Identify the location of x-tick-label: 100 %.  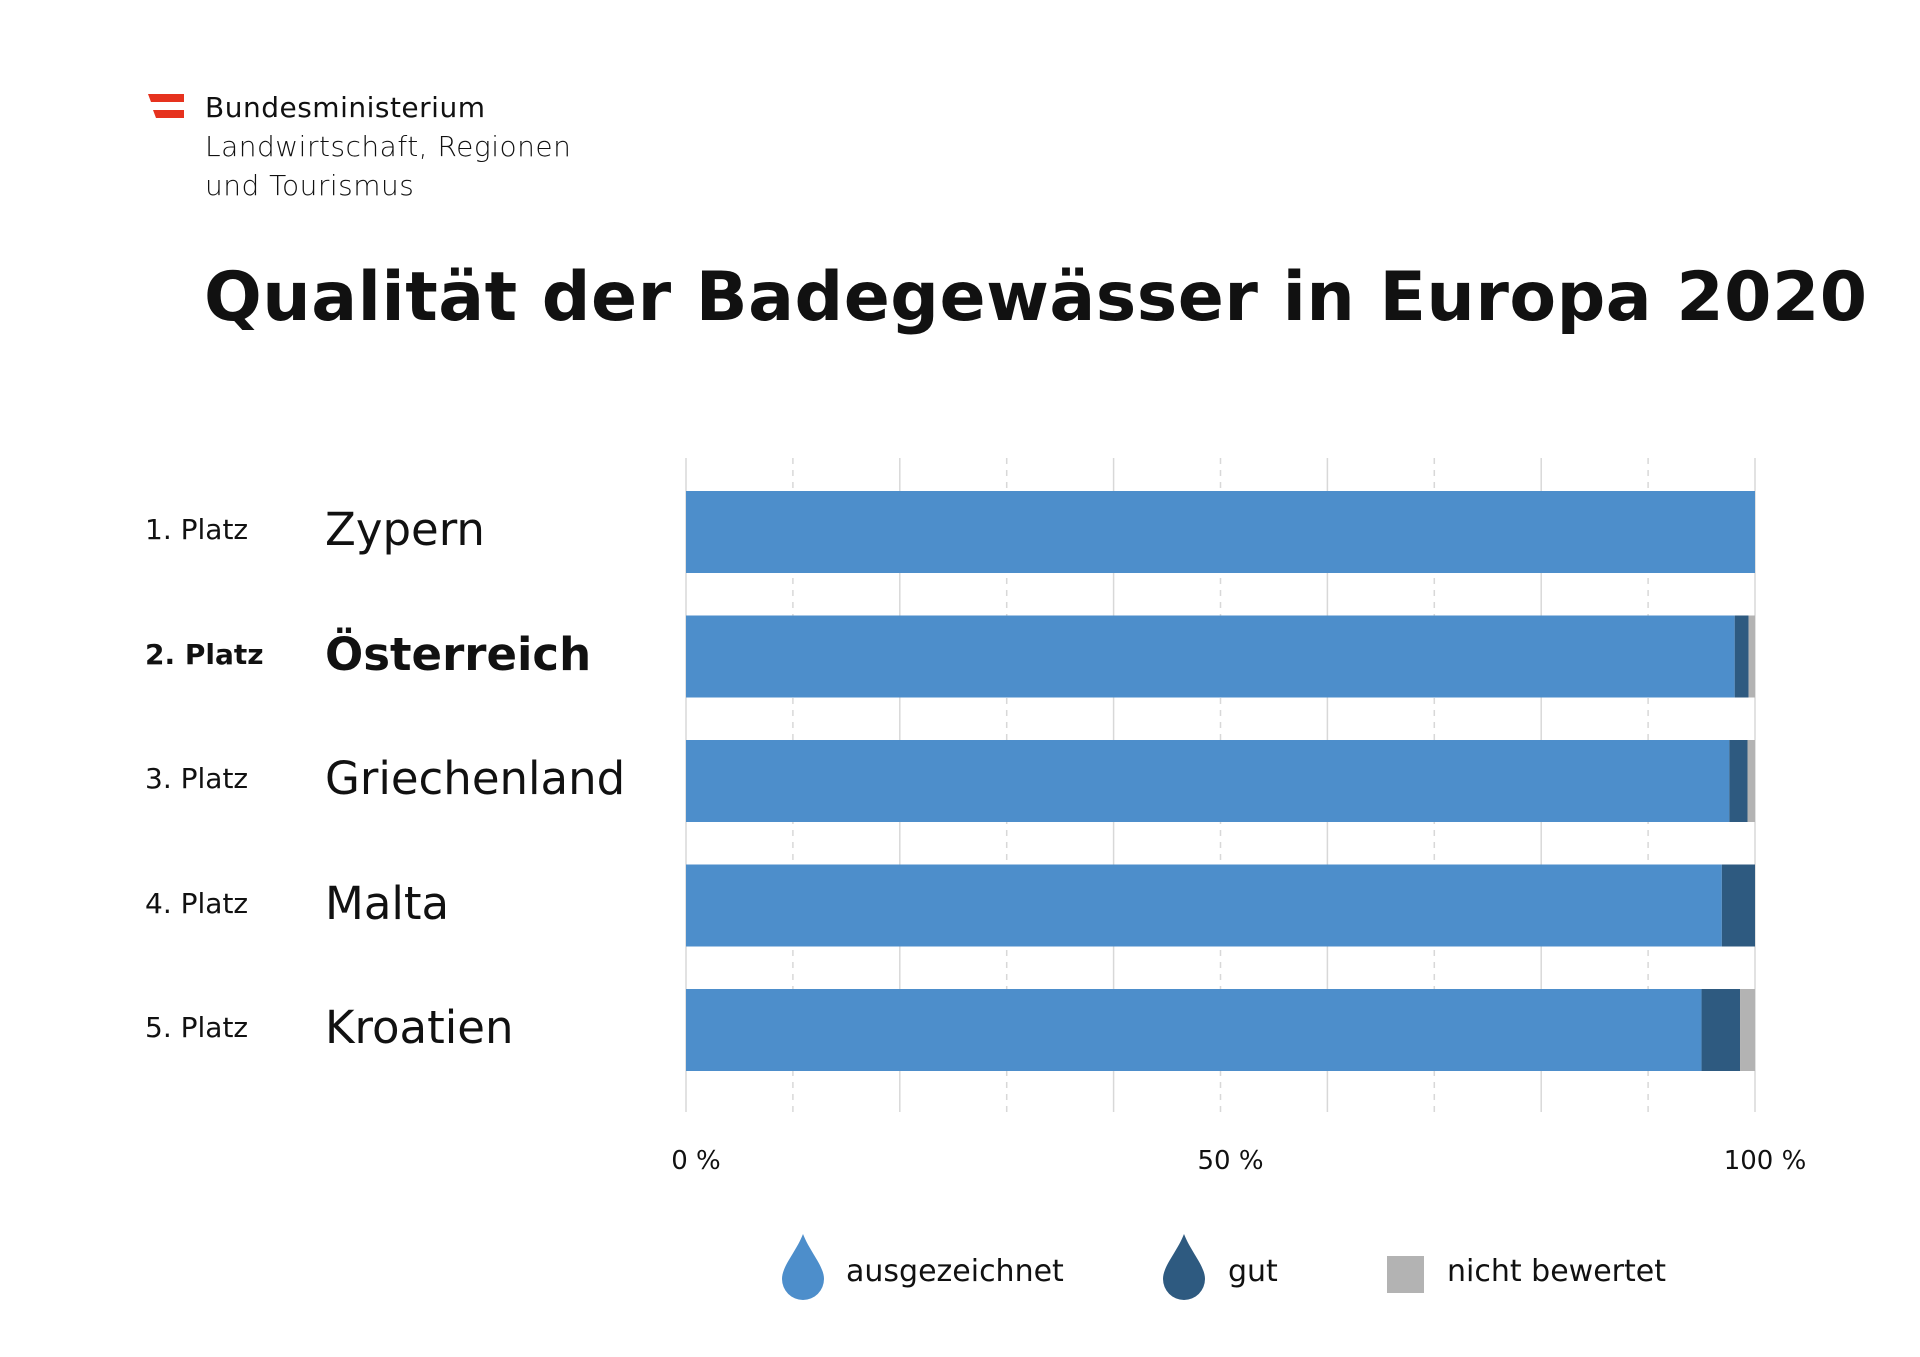
(1765, 1161).